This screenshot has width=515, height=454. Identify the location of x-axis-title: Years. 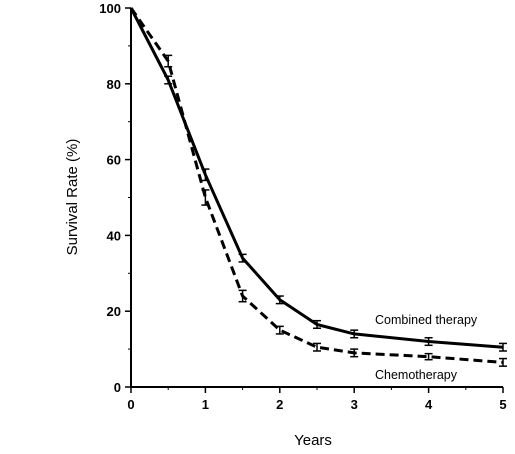
(313, 440).